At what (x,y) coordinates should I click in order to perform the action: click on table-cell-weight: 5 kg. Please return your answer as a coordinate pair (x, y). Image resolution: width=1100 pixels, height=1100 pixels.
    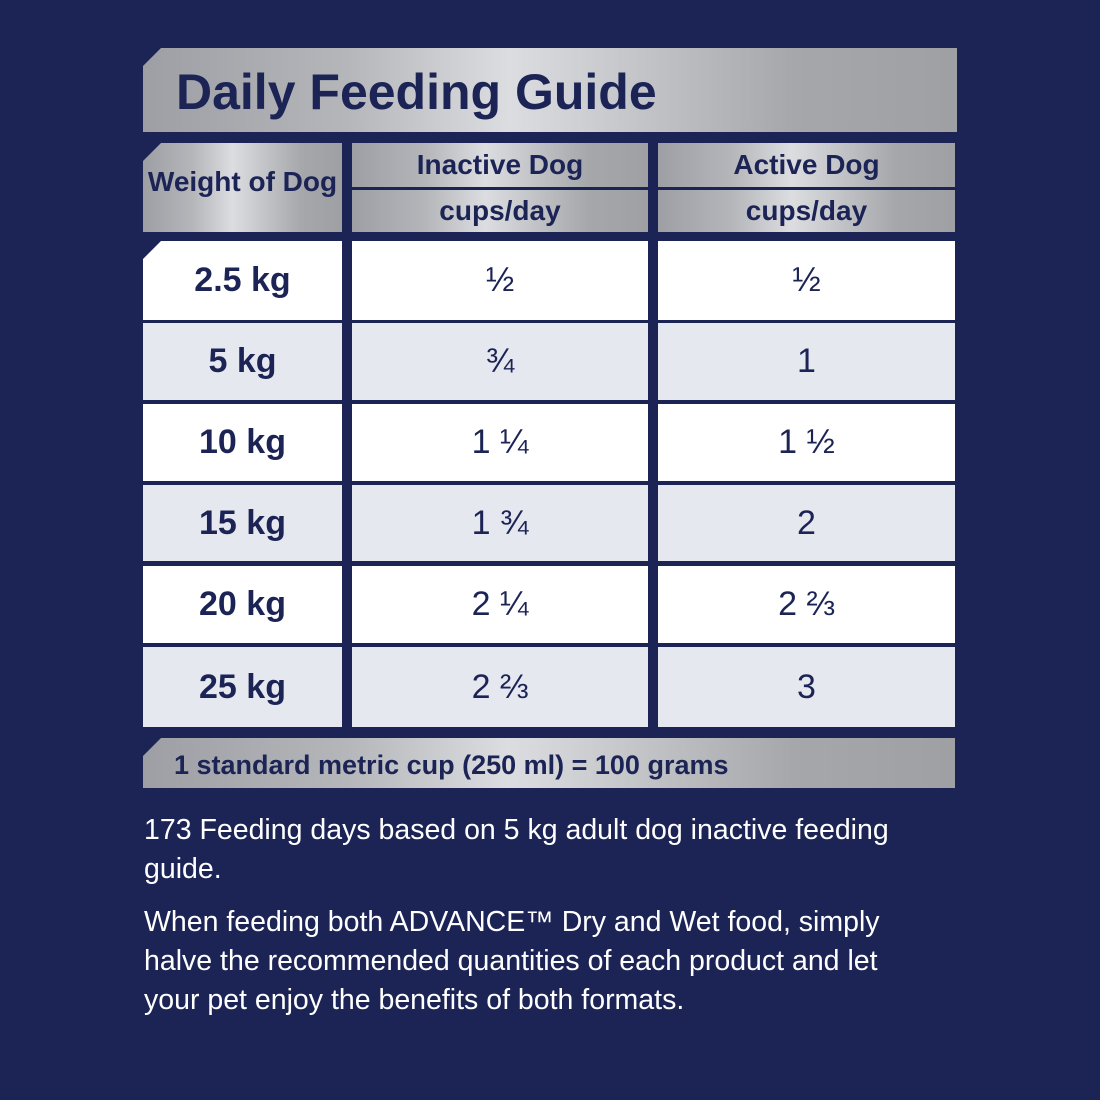
    Looking at the image, I should click on (242, 361).